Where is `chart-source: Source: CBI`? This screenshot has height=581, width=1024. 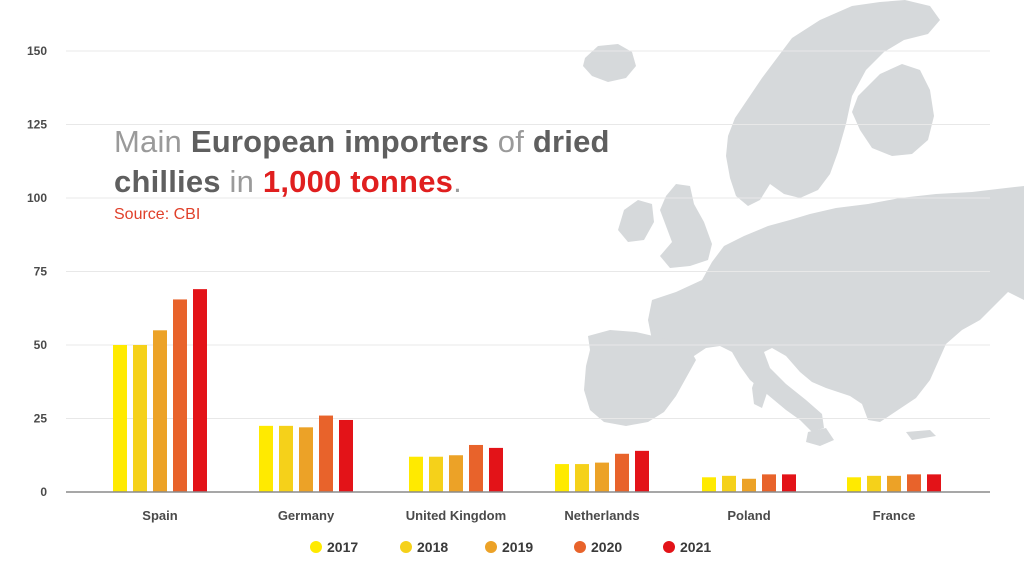 chart-source: Source: CBI is located at coordinates (157, 214).